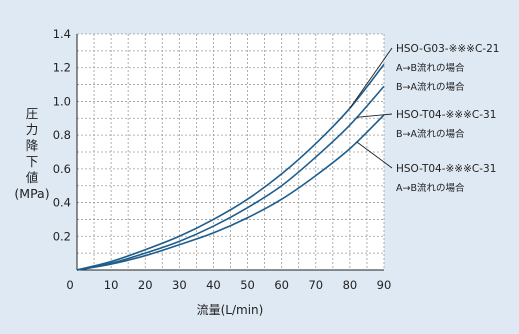 This screenshot has width=519, height=334. I want to click on x-tick-label: 60, so click(281, 285).